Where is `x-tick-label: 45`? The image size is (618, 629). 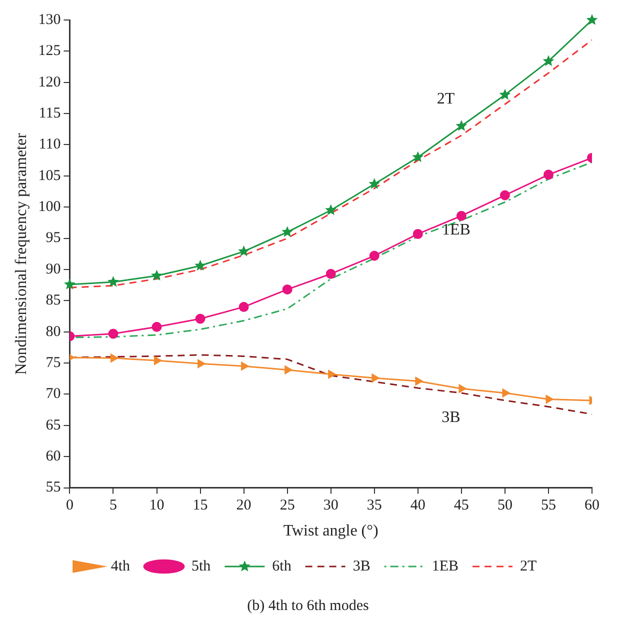 x-tick-label: 45 is located at coordinates (461, 506).